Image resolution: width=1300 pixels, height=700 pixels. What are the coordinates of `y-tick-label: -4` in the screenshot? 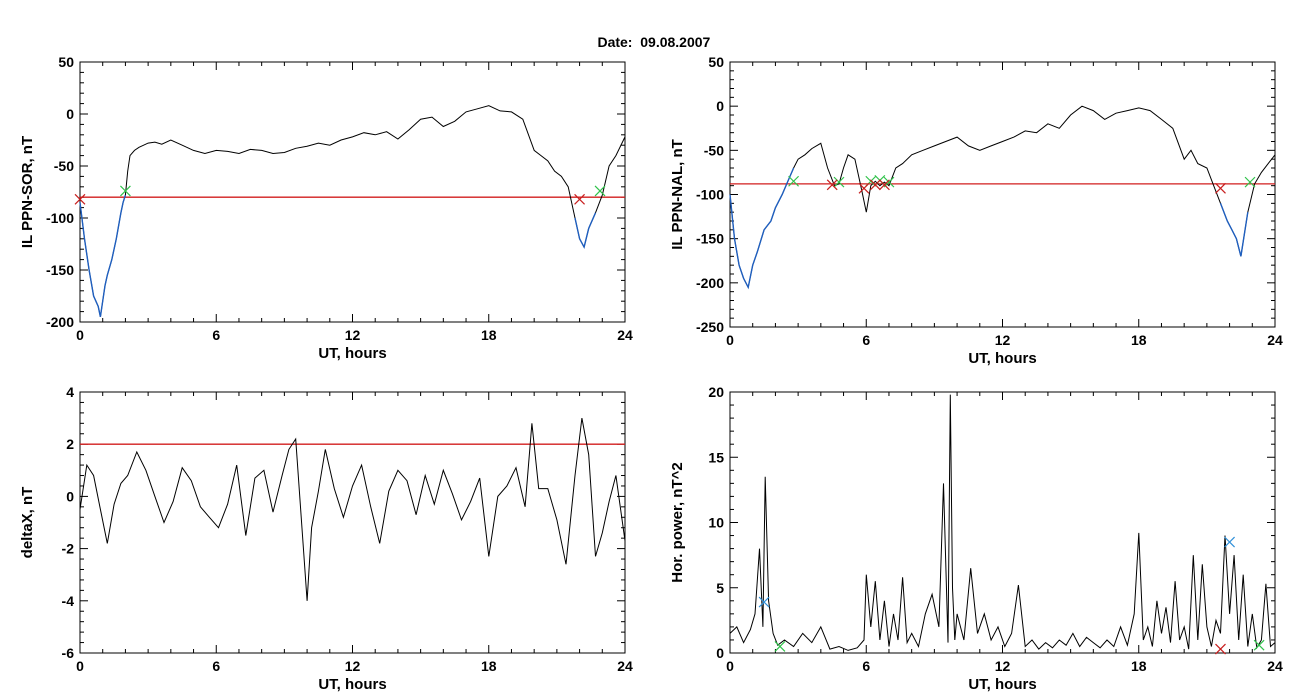 It's located at (68, 601).